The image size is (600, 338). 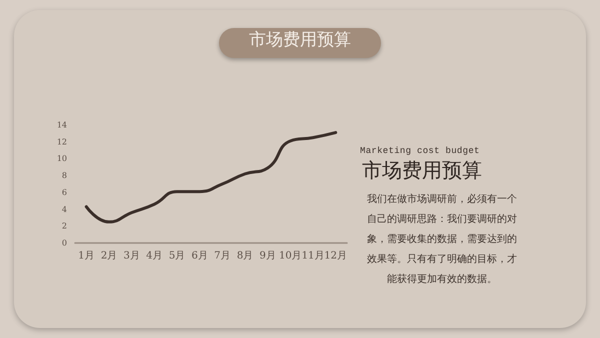 What do you see at coordinates (420, 151) in the screenshot?
I see `text: Marketing cost budget` at bounding box center [420, 151].